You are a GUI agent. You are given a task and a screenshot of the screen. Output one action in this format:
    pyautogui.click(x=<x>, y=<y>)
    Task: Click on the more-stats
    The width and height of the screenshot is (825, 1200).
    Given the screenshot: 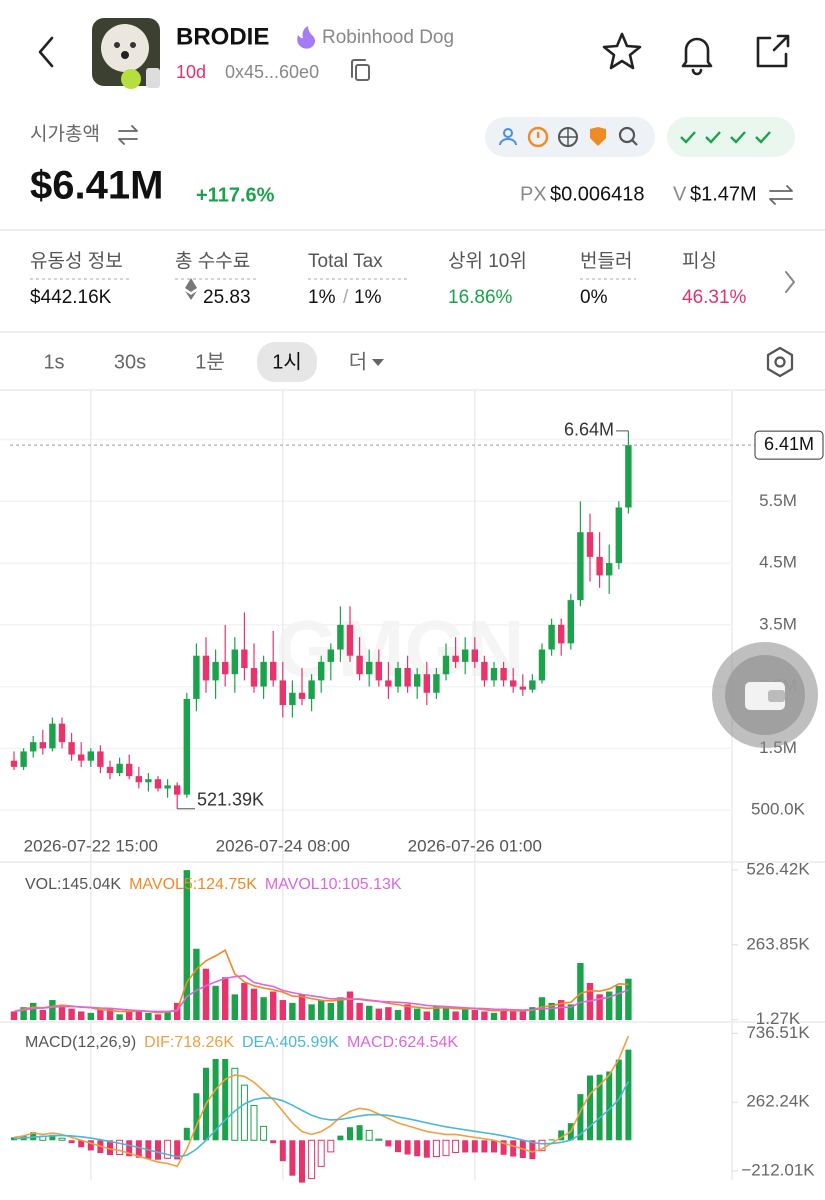 What is the action you would take?
    pyautogui.click(x=790, y=282)
    